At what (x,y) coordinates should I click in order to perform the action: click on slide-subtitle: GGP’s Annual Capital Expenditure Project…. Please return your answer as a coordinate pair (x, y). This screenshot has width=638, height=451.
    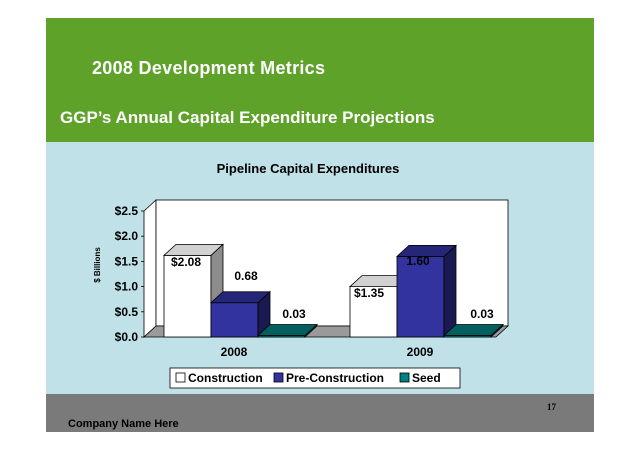
    Looking at the image, I should click on (247, 117).